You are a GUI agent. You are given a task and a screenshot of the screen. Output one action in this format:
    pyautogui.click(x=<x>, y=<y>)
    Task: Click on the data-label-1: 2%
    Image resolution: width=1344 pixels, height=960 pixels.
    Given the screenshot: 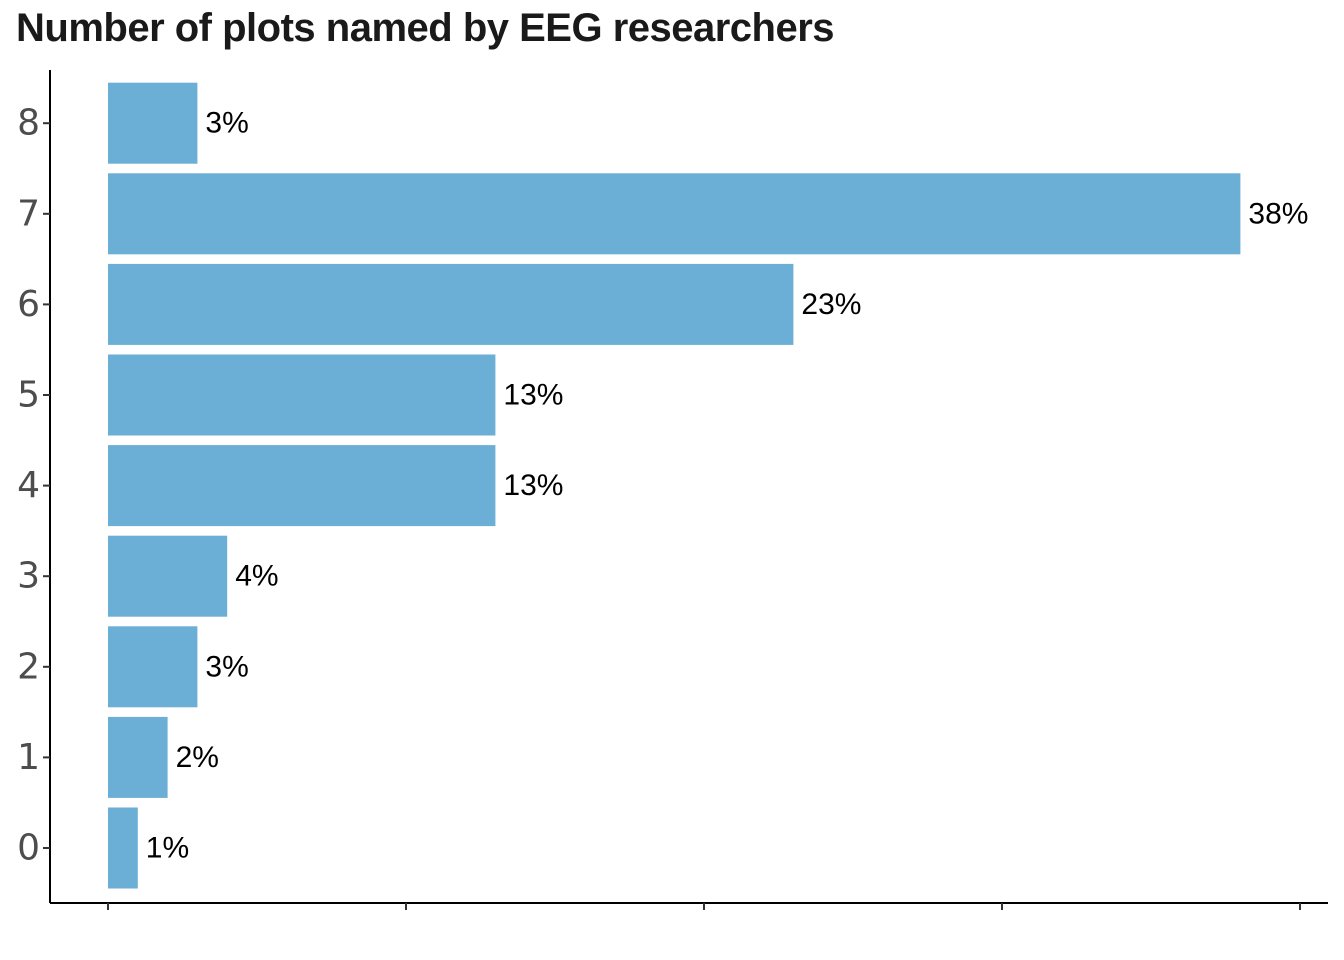 What is the action you would take?
    pyautogui.click(x=197, y=757)
    